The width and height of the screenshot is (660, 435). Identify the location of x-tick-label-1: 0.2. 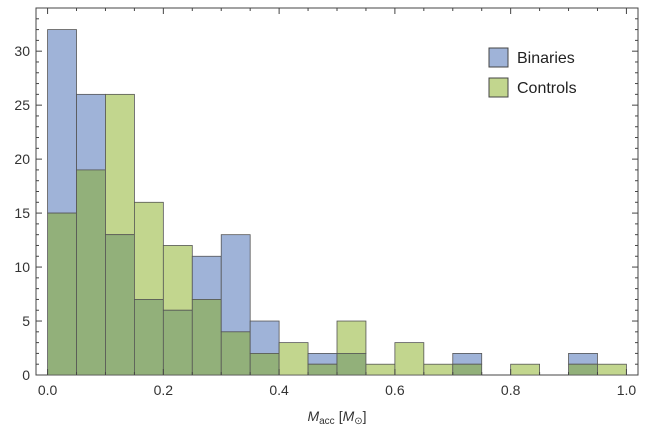
(164, 390).